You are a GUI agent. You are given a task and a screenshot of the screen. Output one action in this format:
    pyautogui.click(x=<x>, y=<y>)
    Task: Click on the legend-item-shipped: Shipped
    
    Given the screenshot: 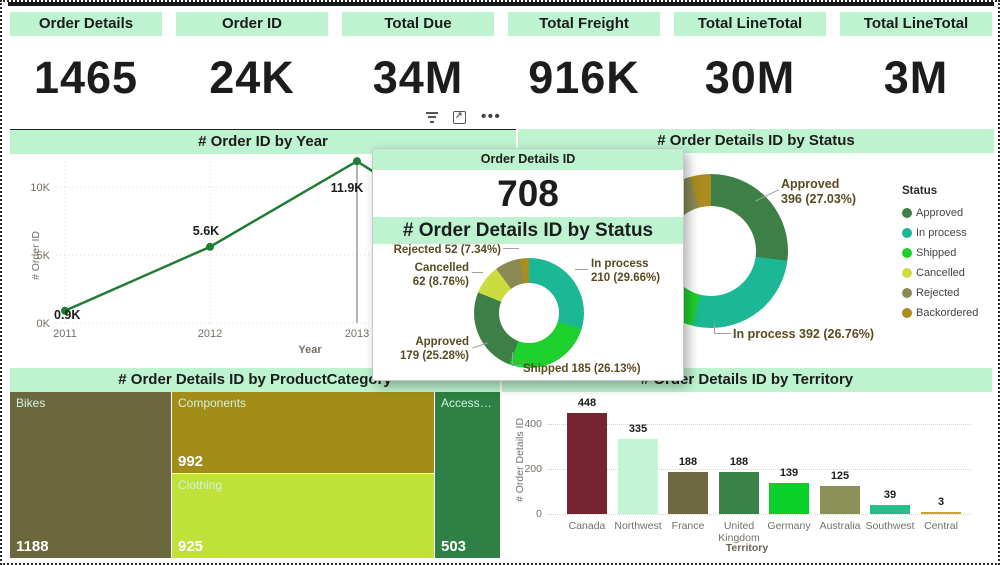 What is the action you would take?
    pyautogui.click(x=948, y=253)
    